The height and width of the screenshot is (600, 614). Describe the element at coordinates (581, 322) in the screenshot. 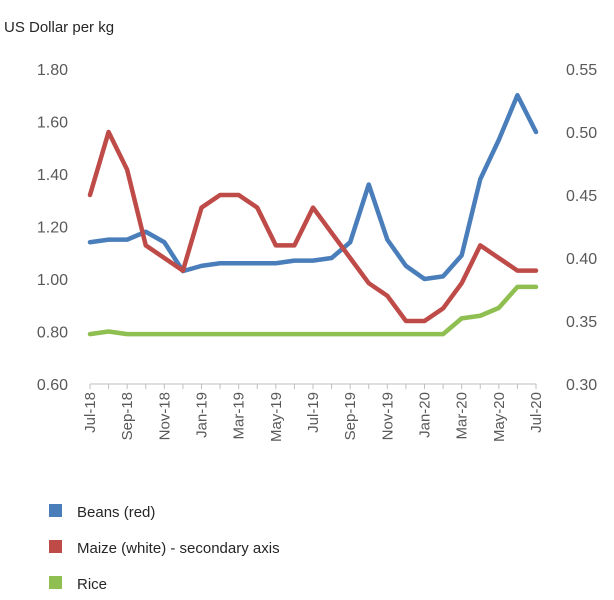

I see `y2-tick-label: 0.35` at that location.